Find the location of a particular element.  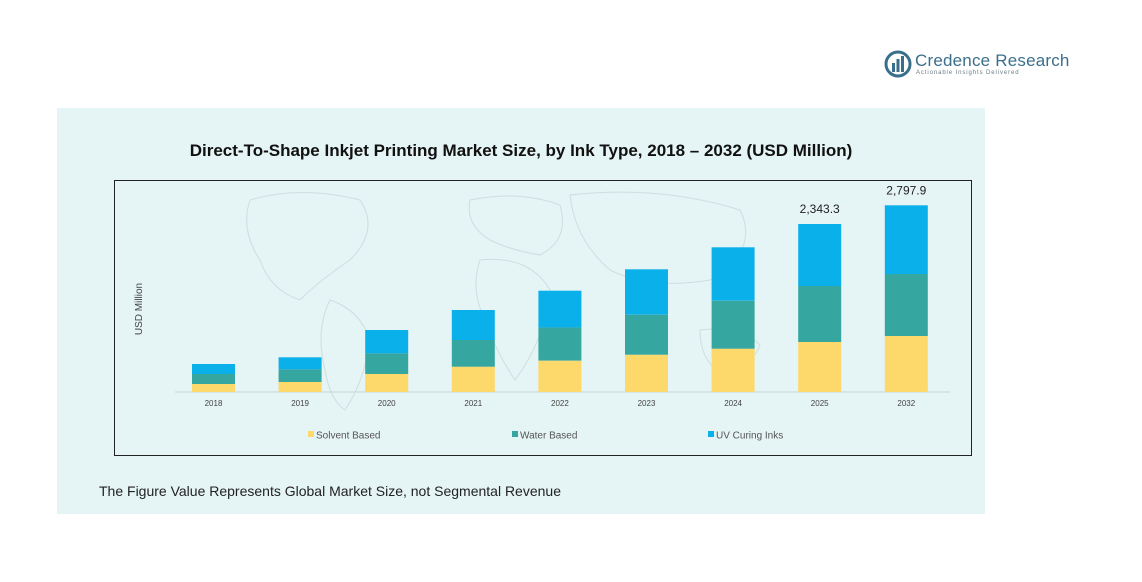

bar-solvent-based-2019 is located at coordinates (300, 387).